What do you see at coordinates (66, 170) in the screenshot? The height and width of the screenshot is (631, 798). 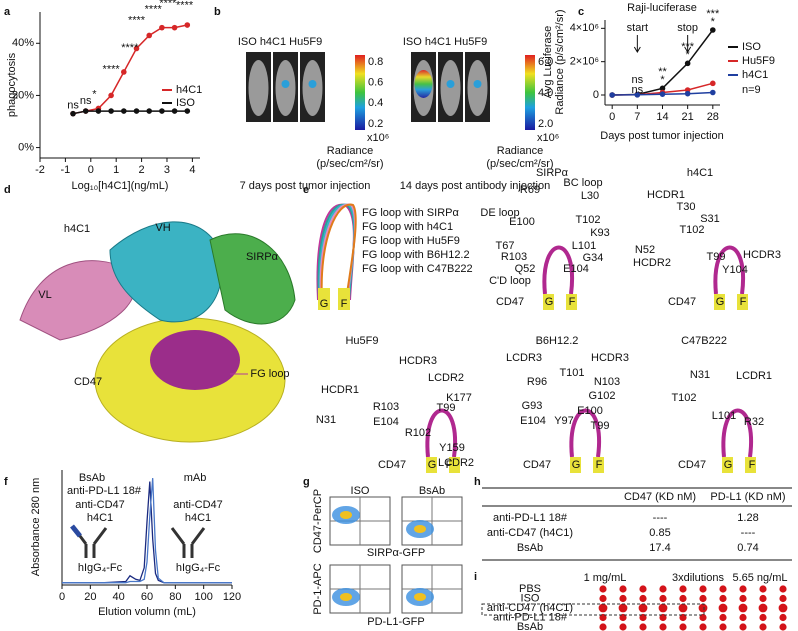 I see `x-tick-label: -1` at bounding box center [66, 170].